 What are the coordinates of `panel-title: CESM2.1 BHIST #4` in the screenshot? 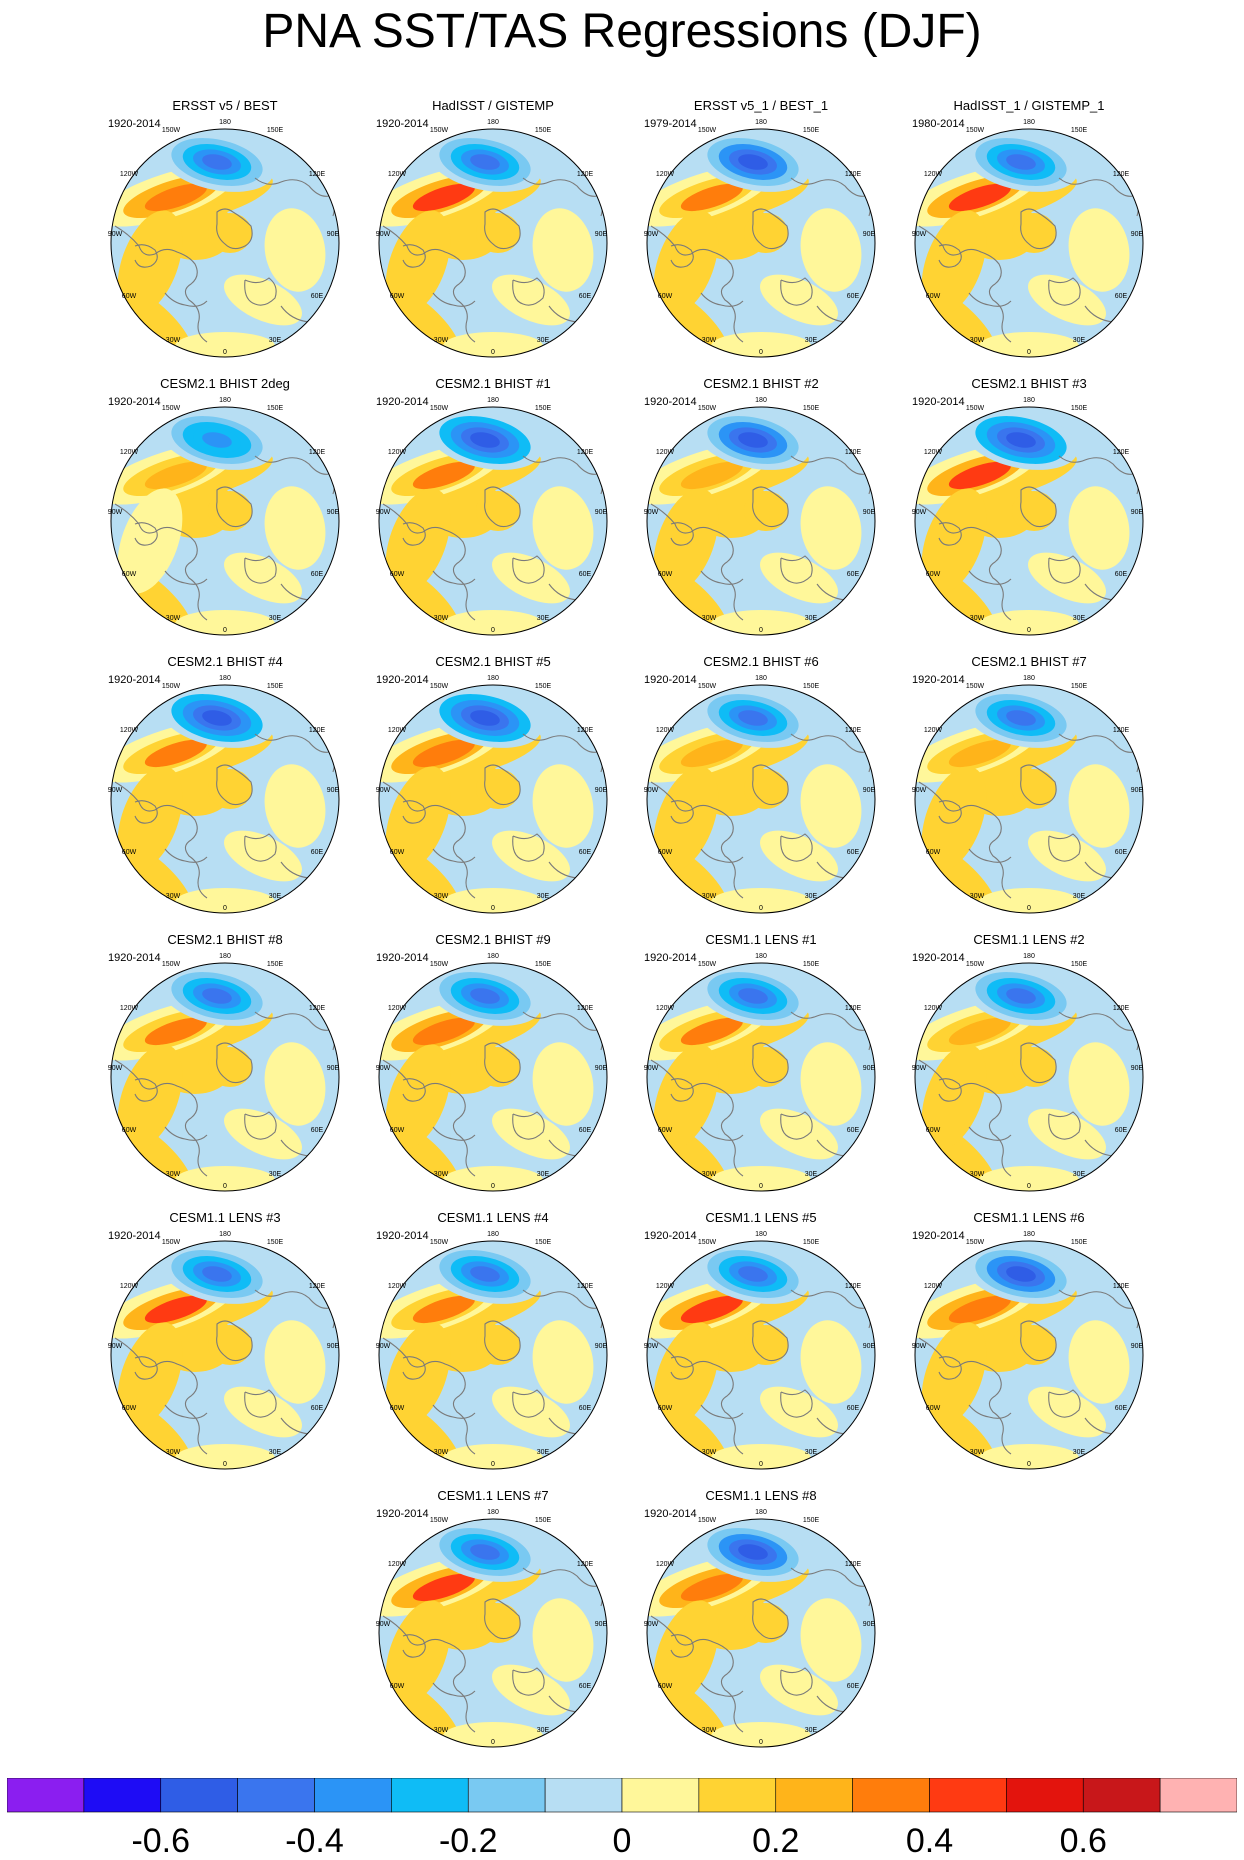 It's located at (225, 661).